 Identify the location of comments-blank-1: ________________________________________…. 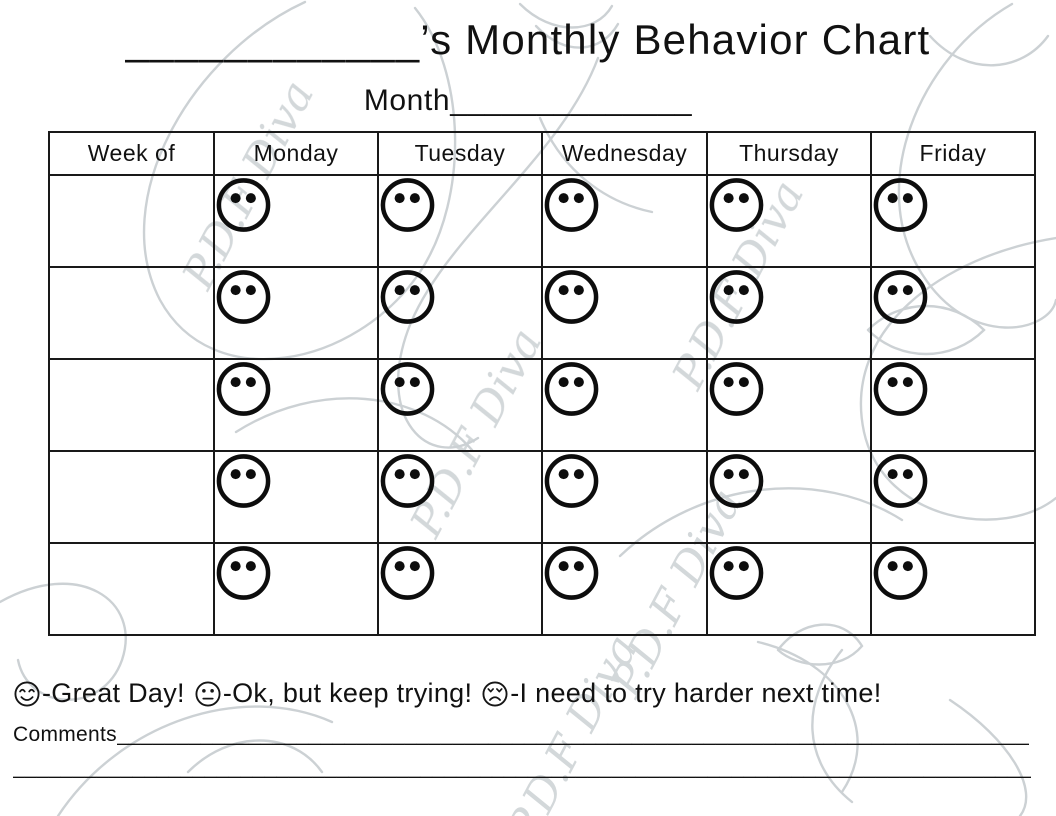
(572, 734).